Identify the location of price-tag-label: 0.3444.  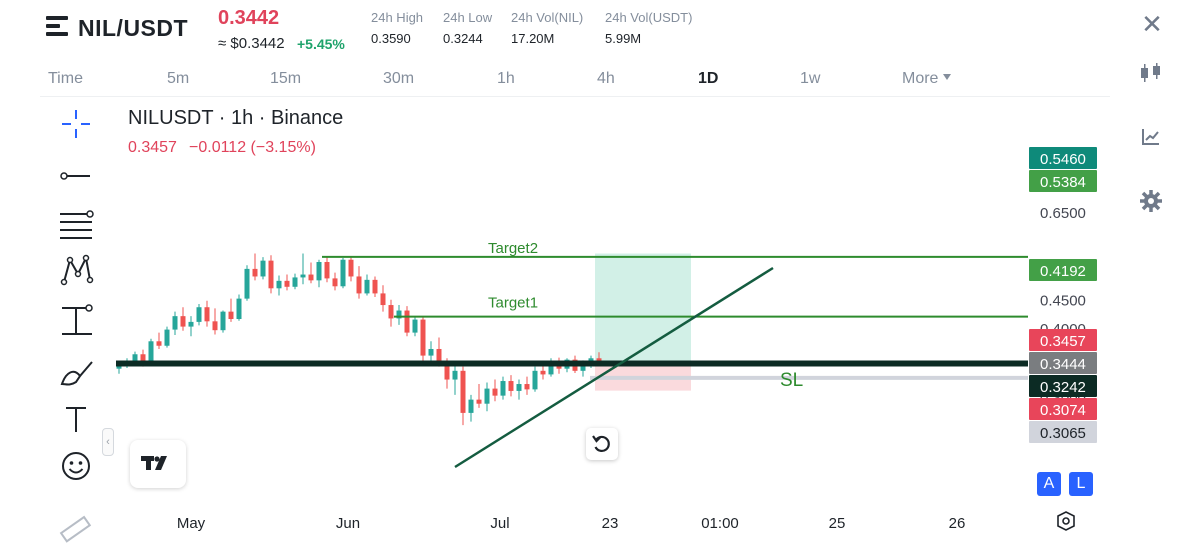
(1063, 364).